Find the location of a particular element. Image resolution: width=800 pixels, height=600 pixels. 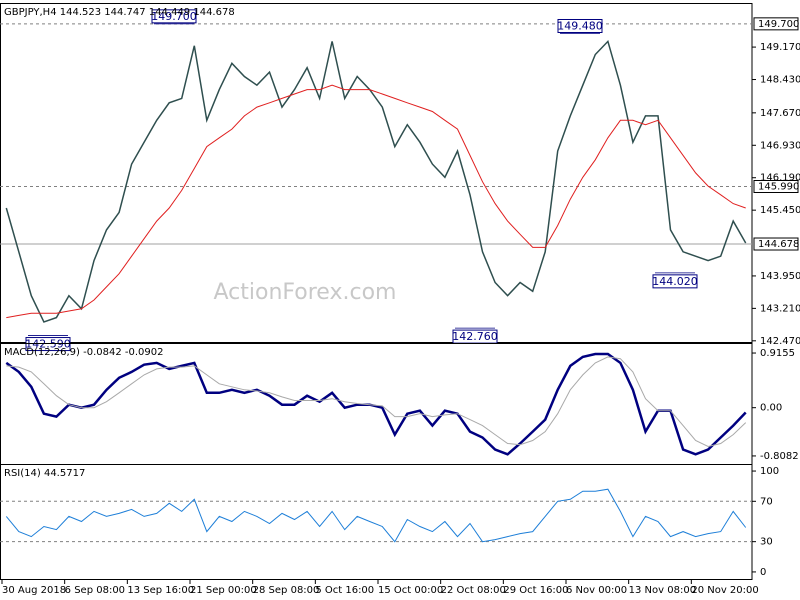

x-tick-label: 13 Nov 08:00 is located at coordinates (662, 590).